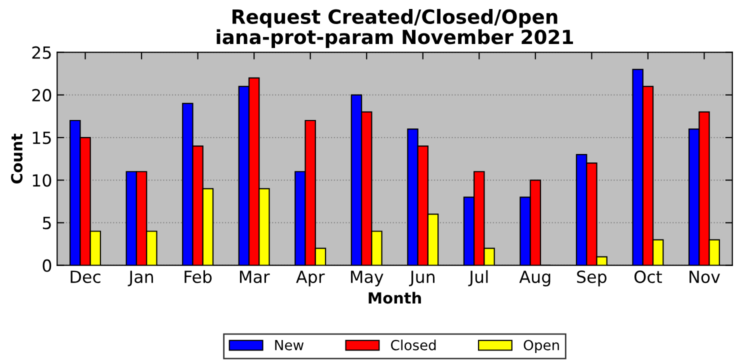  I want to click on y-tick-label: 20, so click(42, 95).